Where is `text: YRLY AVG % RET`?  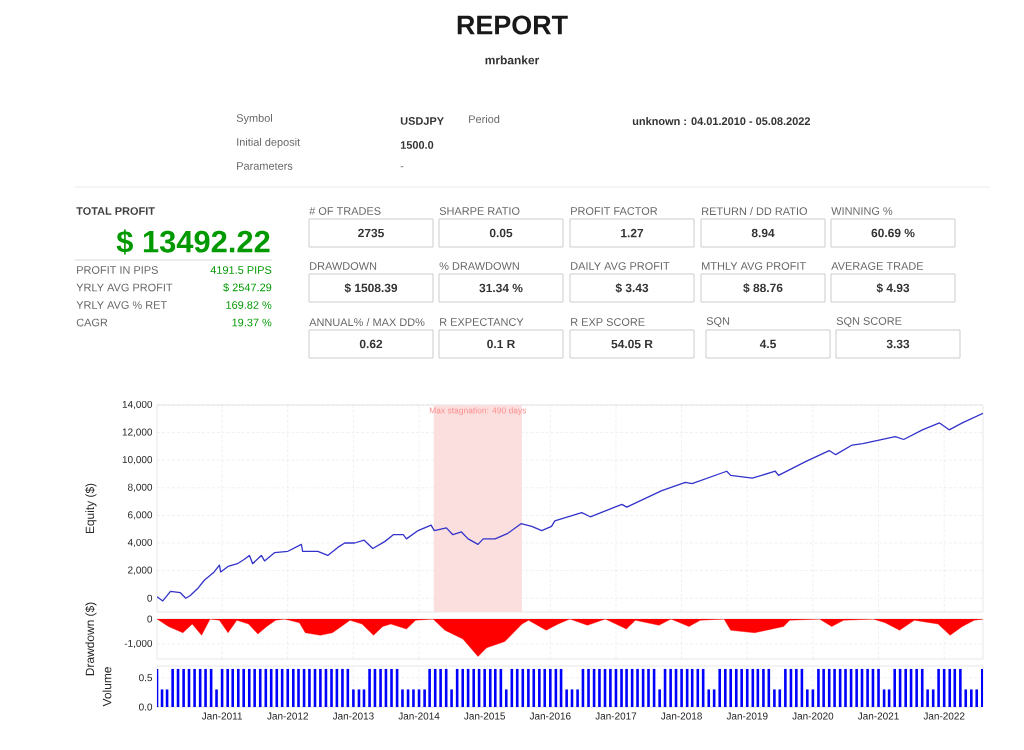
text: YRLY AVG % RET is located at coordinates (121, 305).